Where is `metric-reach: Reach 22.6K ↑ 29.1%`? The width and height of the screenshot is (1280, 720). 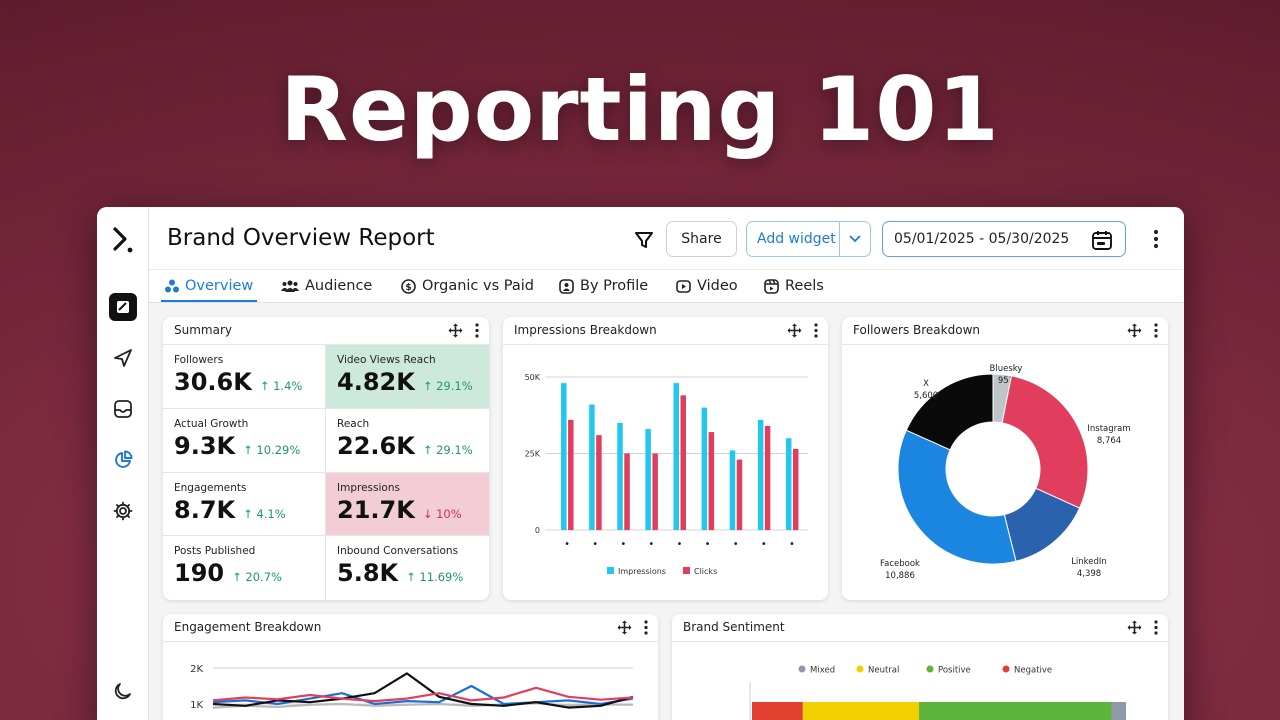
metric-reach: Reach 22.6K ↑ 29.1% is located at coordinates (407, 441).